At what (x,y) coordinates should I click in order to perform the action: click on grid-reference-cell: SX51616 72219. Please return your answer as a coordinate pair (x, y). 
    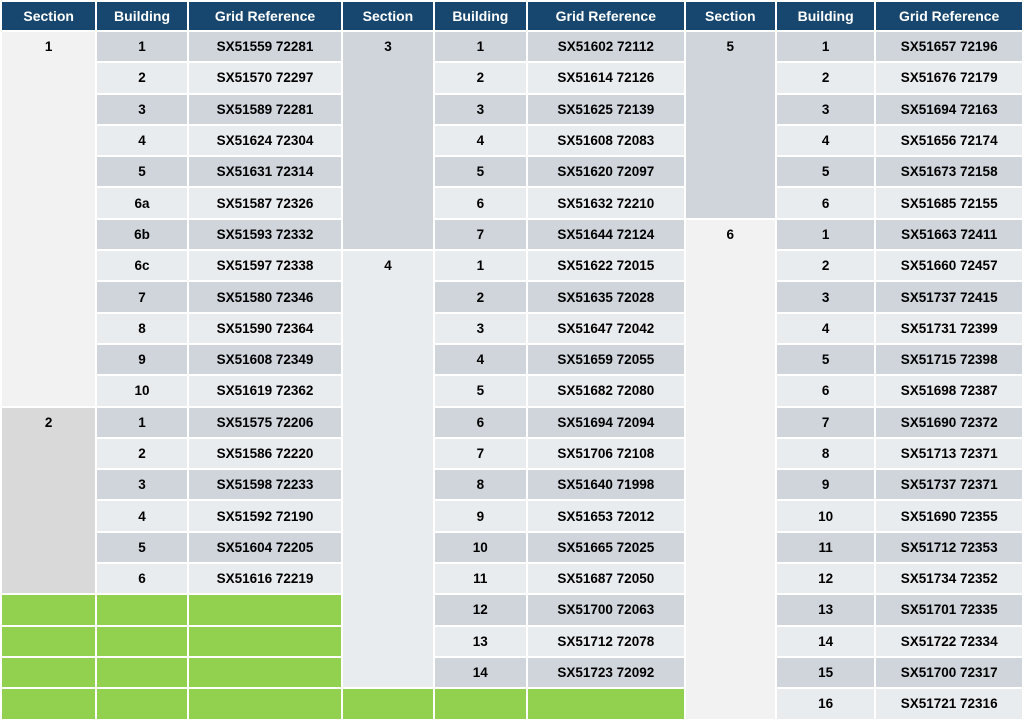
    Looking at the image, I should click on (265, 579).